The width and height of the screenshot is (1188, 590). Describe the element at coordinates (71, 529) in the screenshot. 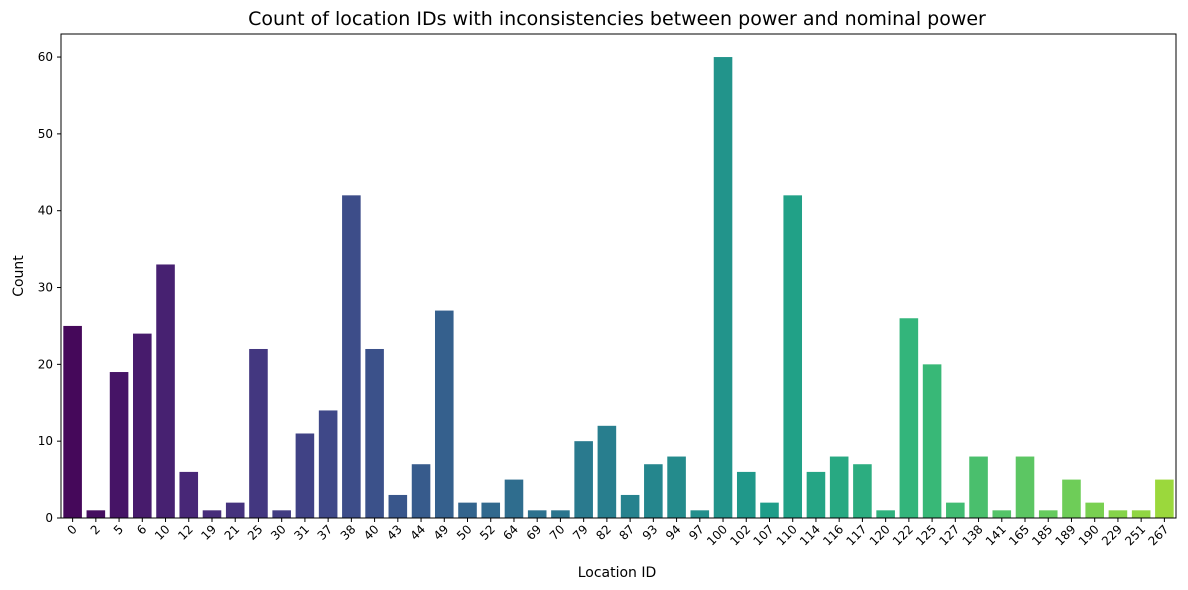

I see `x-tick-label: 0` at that location.